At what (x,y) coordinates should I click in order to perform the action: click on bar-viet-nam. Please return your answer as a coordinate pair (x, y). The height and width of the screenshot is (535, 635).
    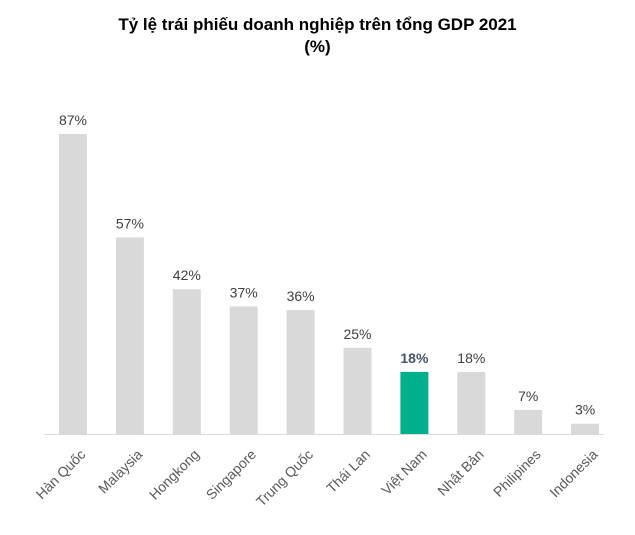
    Looking at the image, I should click on (414, 402).